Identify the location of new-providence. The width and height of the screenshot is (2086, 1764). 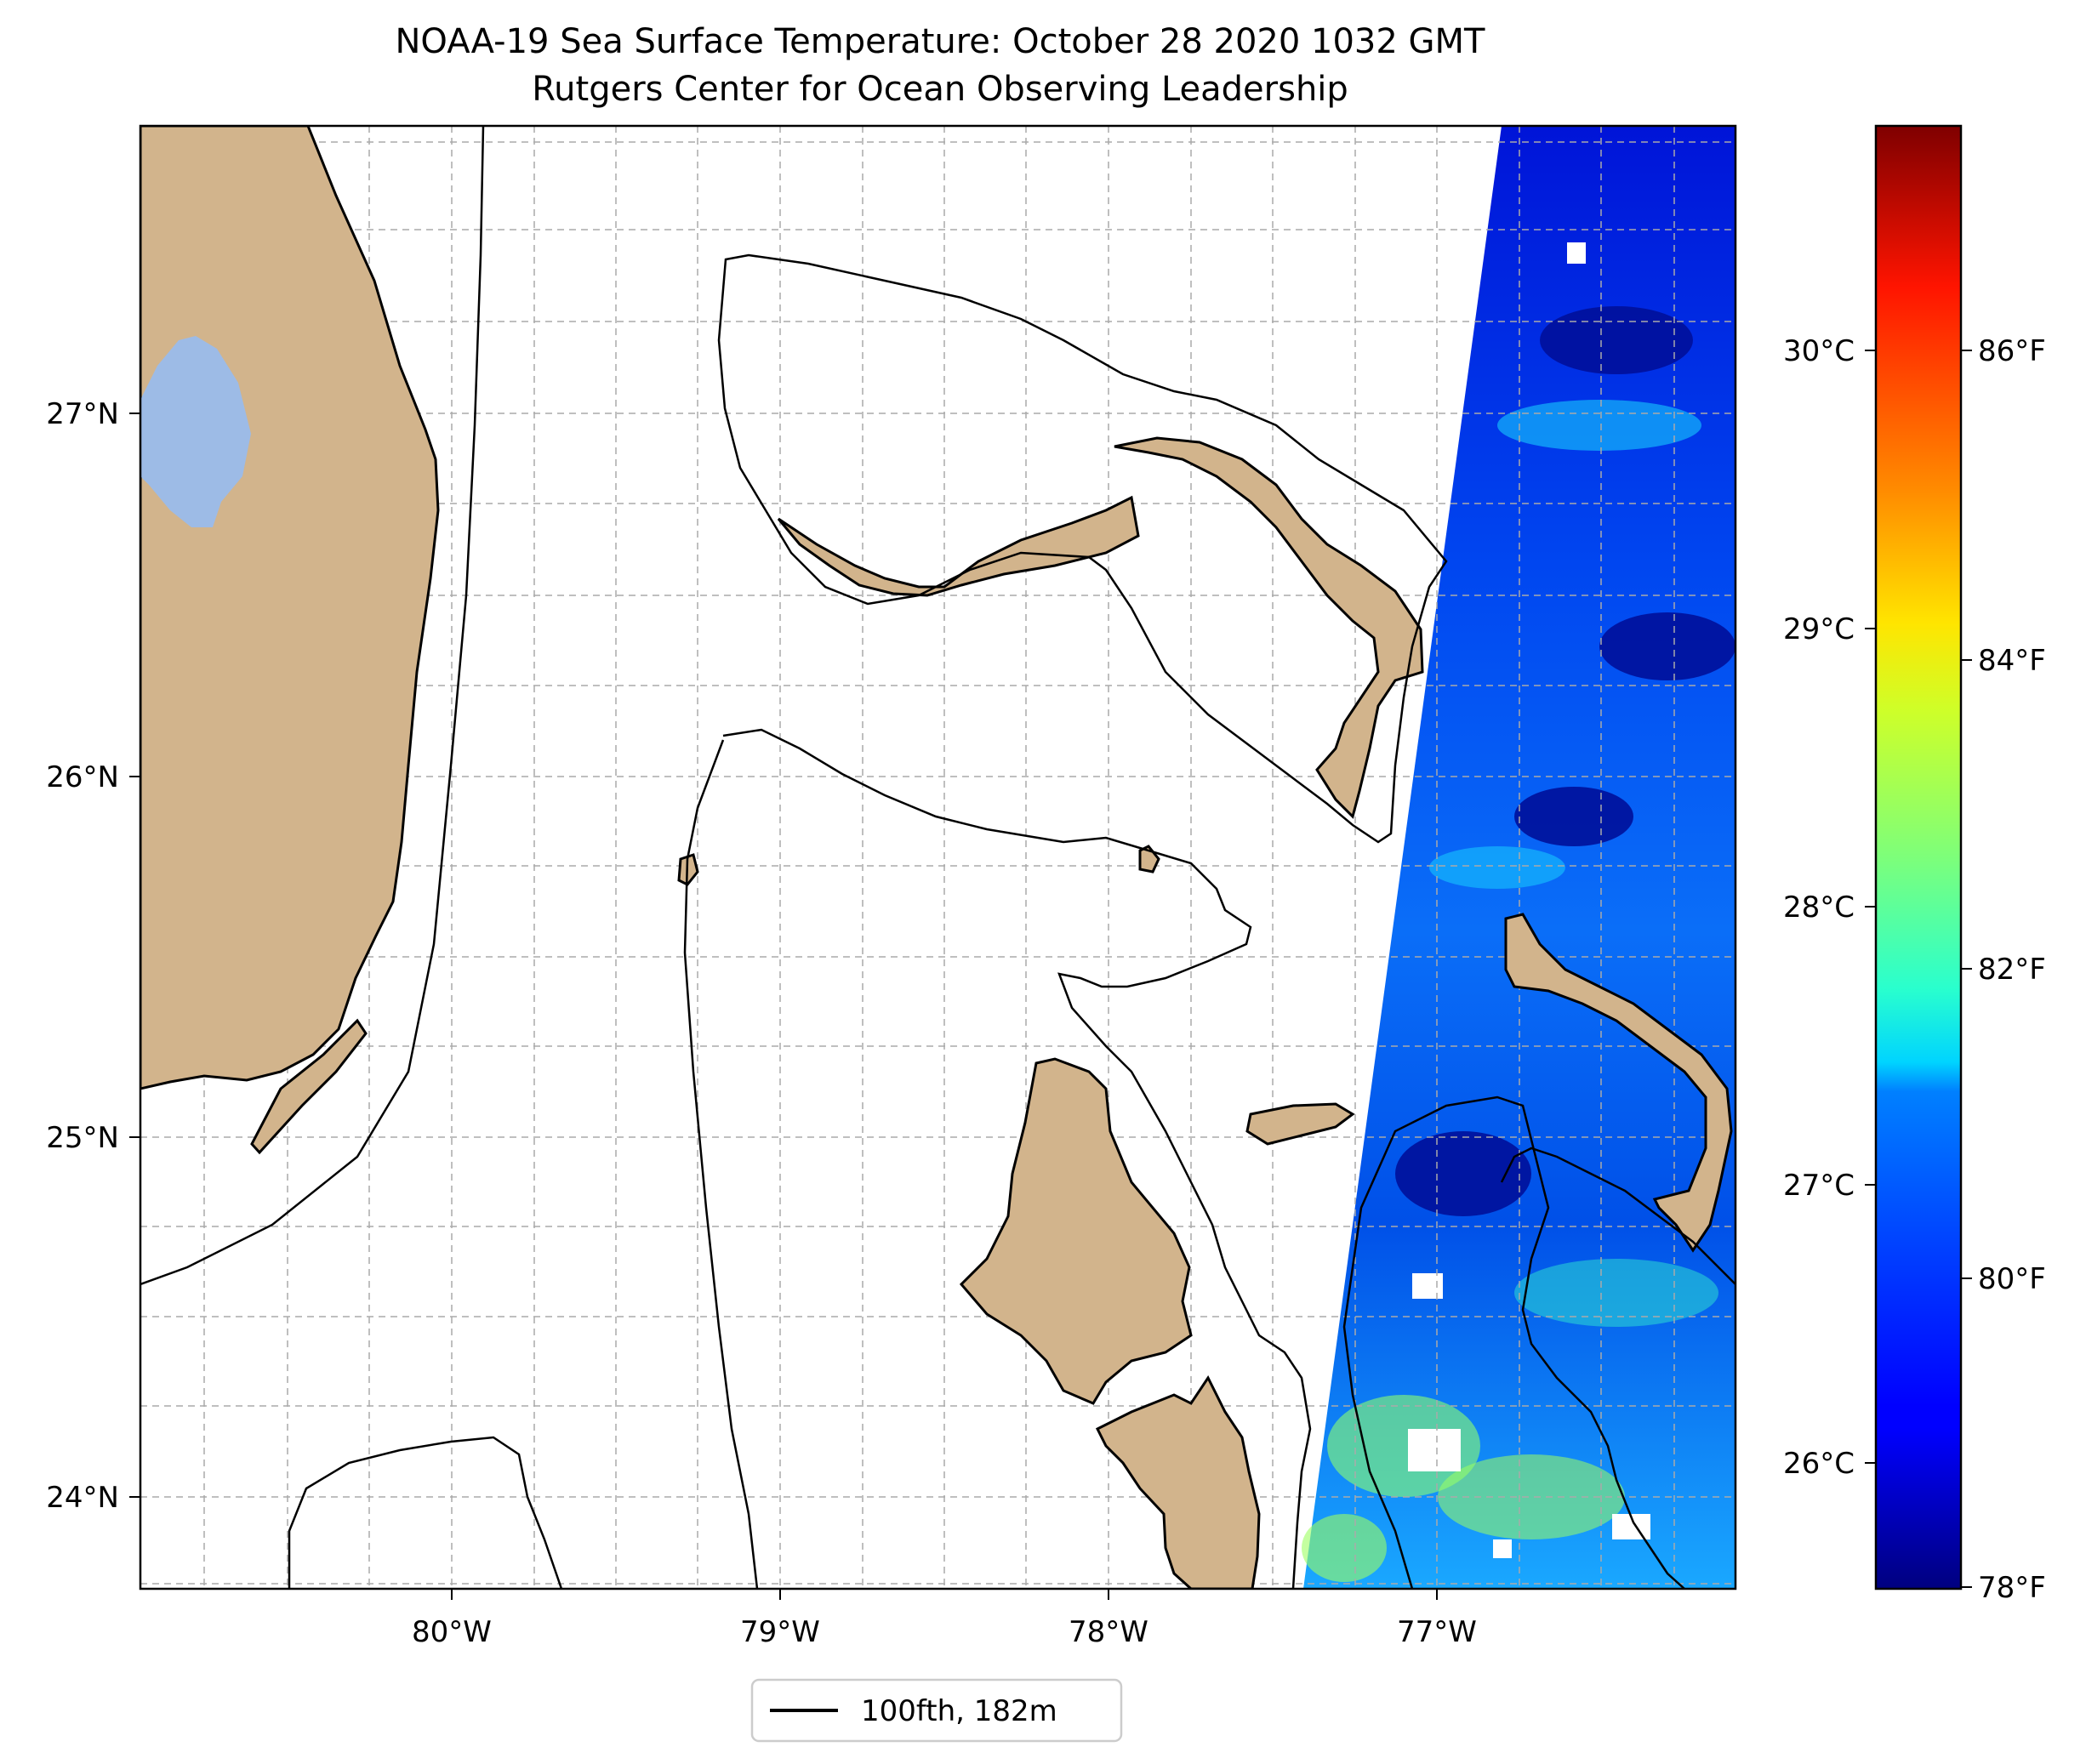
(1300, 1124).